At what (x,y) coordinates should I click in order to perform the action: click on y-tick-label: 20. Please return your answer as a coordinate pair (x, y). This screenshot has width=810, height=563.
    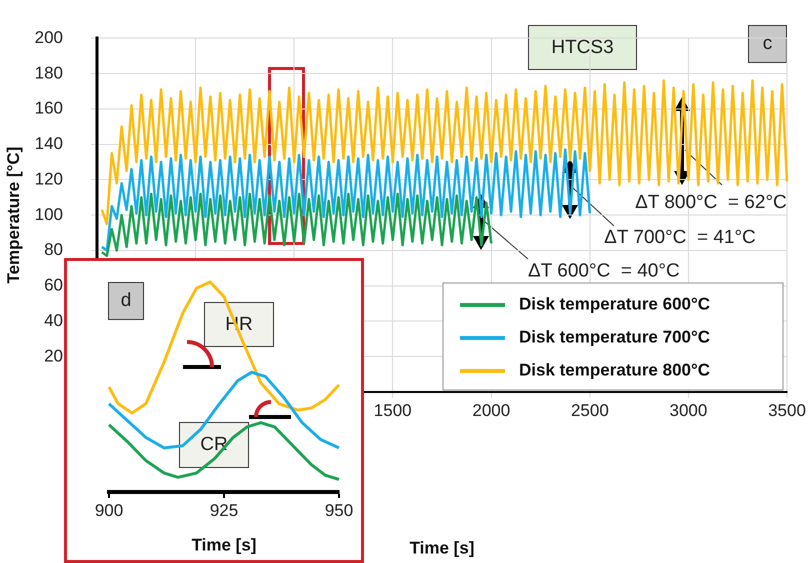
    Looking at the image, I should click on (53, 356).